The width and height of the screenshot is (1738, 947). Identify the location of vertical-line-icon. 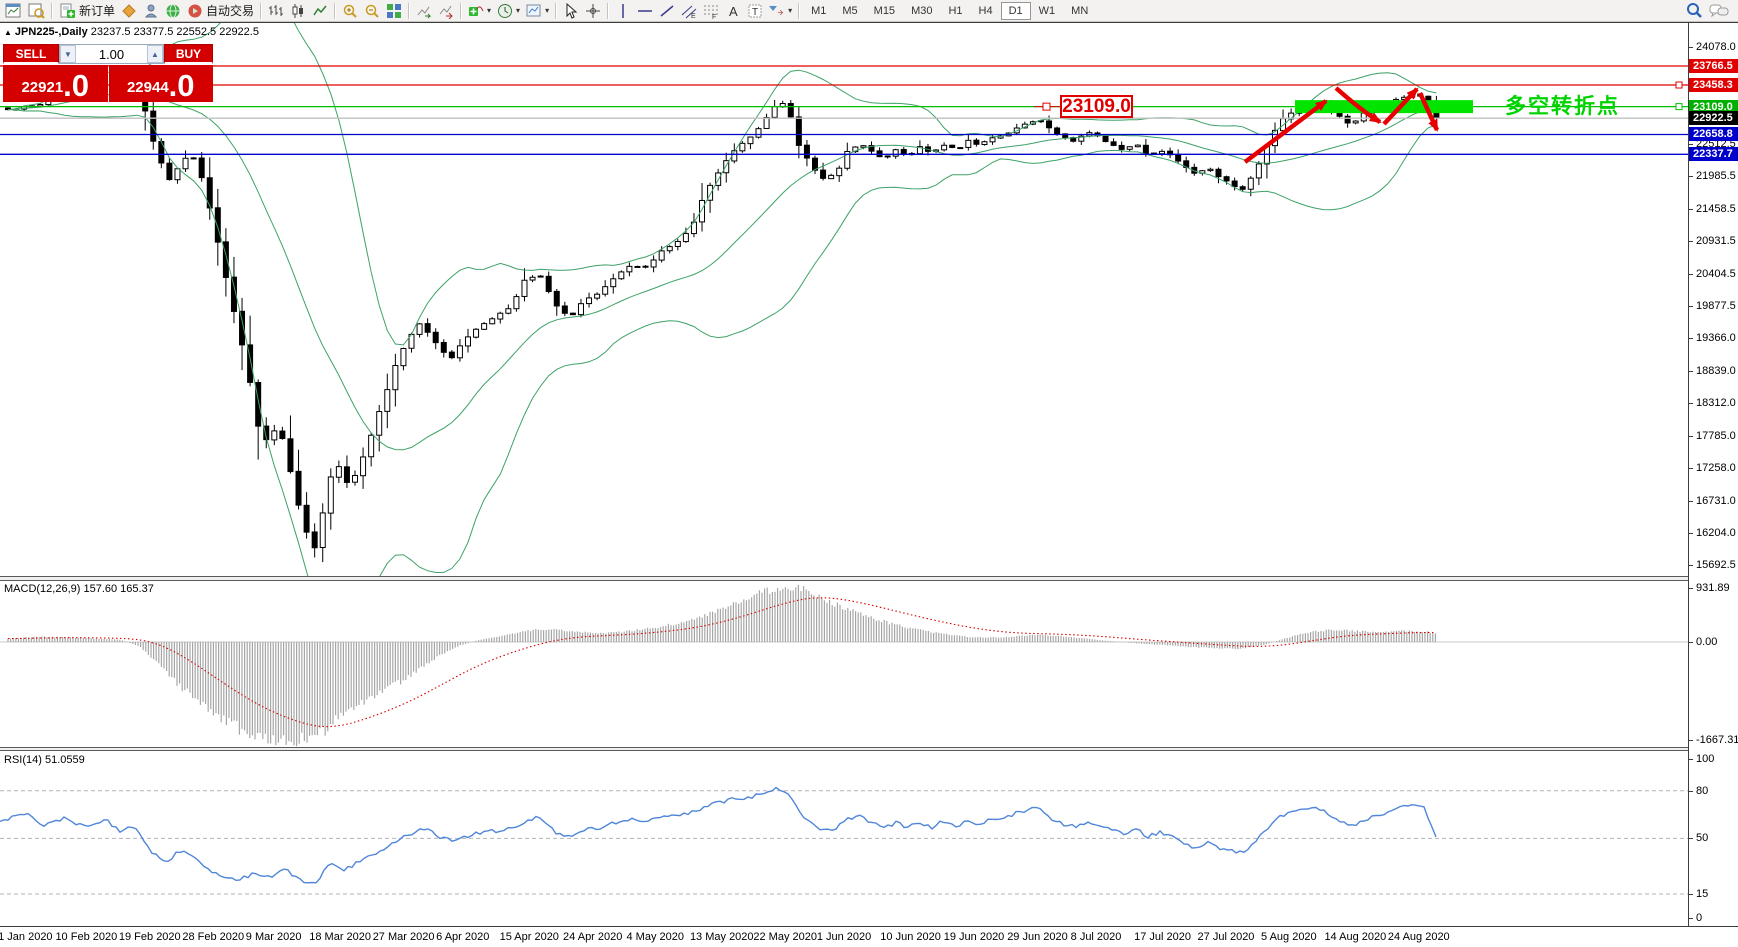
(623, 11).